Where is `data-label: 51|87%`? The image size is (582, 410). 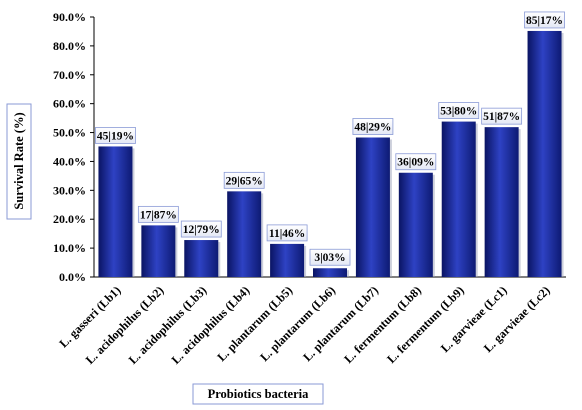
data-label: 51|87% is located at coordinates (501, 117).